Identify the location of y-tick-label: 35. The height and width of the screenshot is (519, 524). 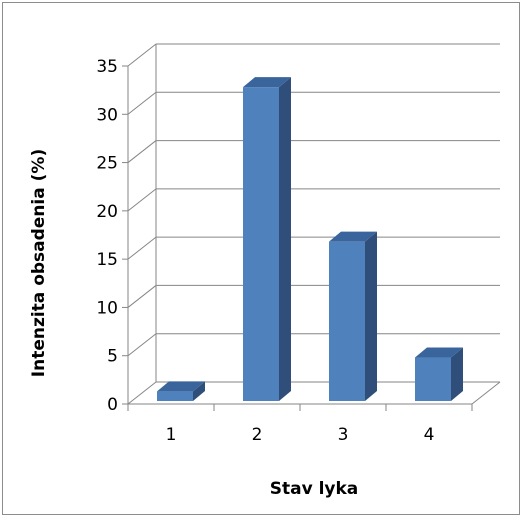
(107, 67).